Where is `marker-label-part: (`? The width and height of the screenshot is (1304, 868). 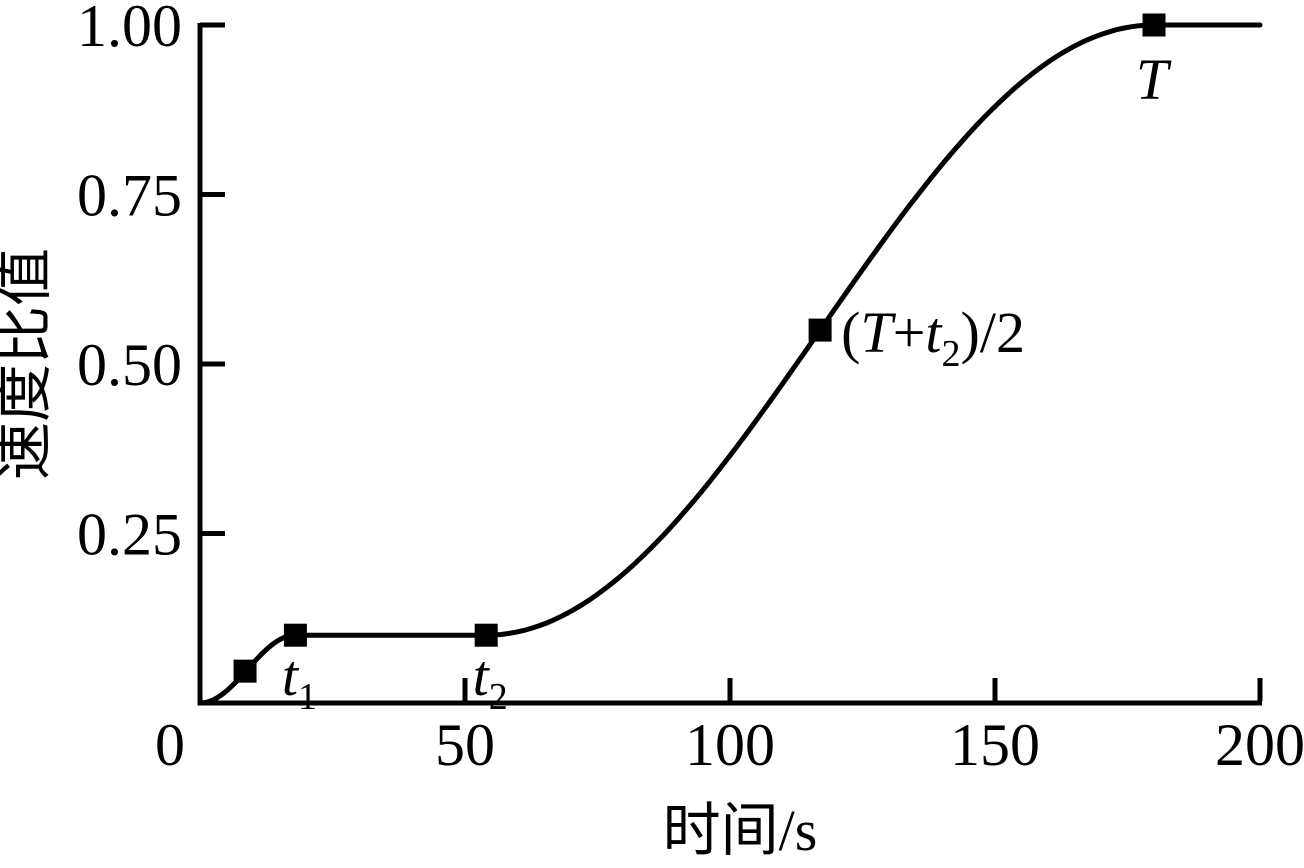
marker-label-part: ( is located at coordinates (850, 332).